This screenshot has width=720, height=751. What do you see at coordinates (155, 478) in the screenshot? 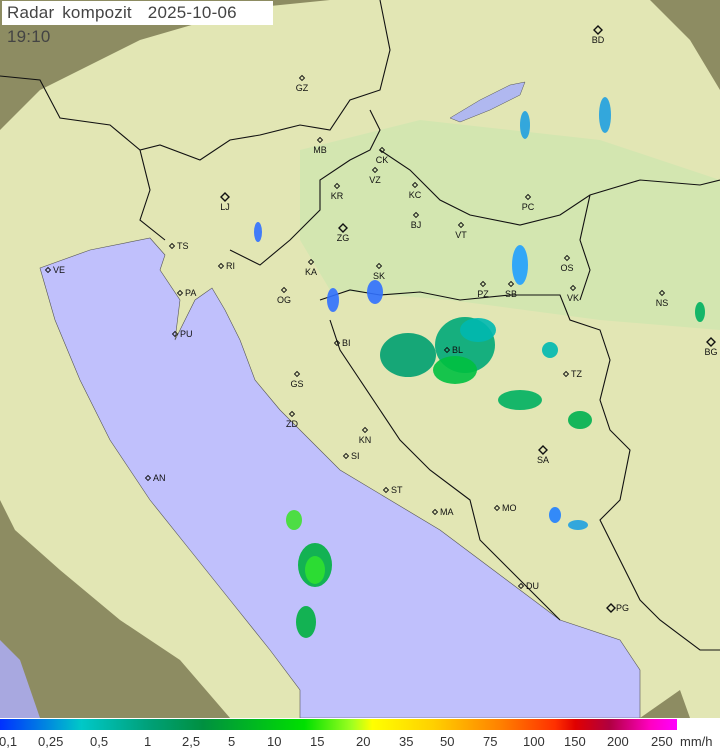
I see `city-an: AN` at bounding box center [155, 478].